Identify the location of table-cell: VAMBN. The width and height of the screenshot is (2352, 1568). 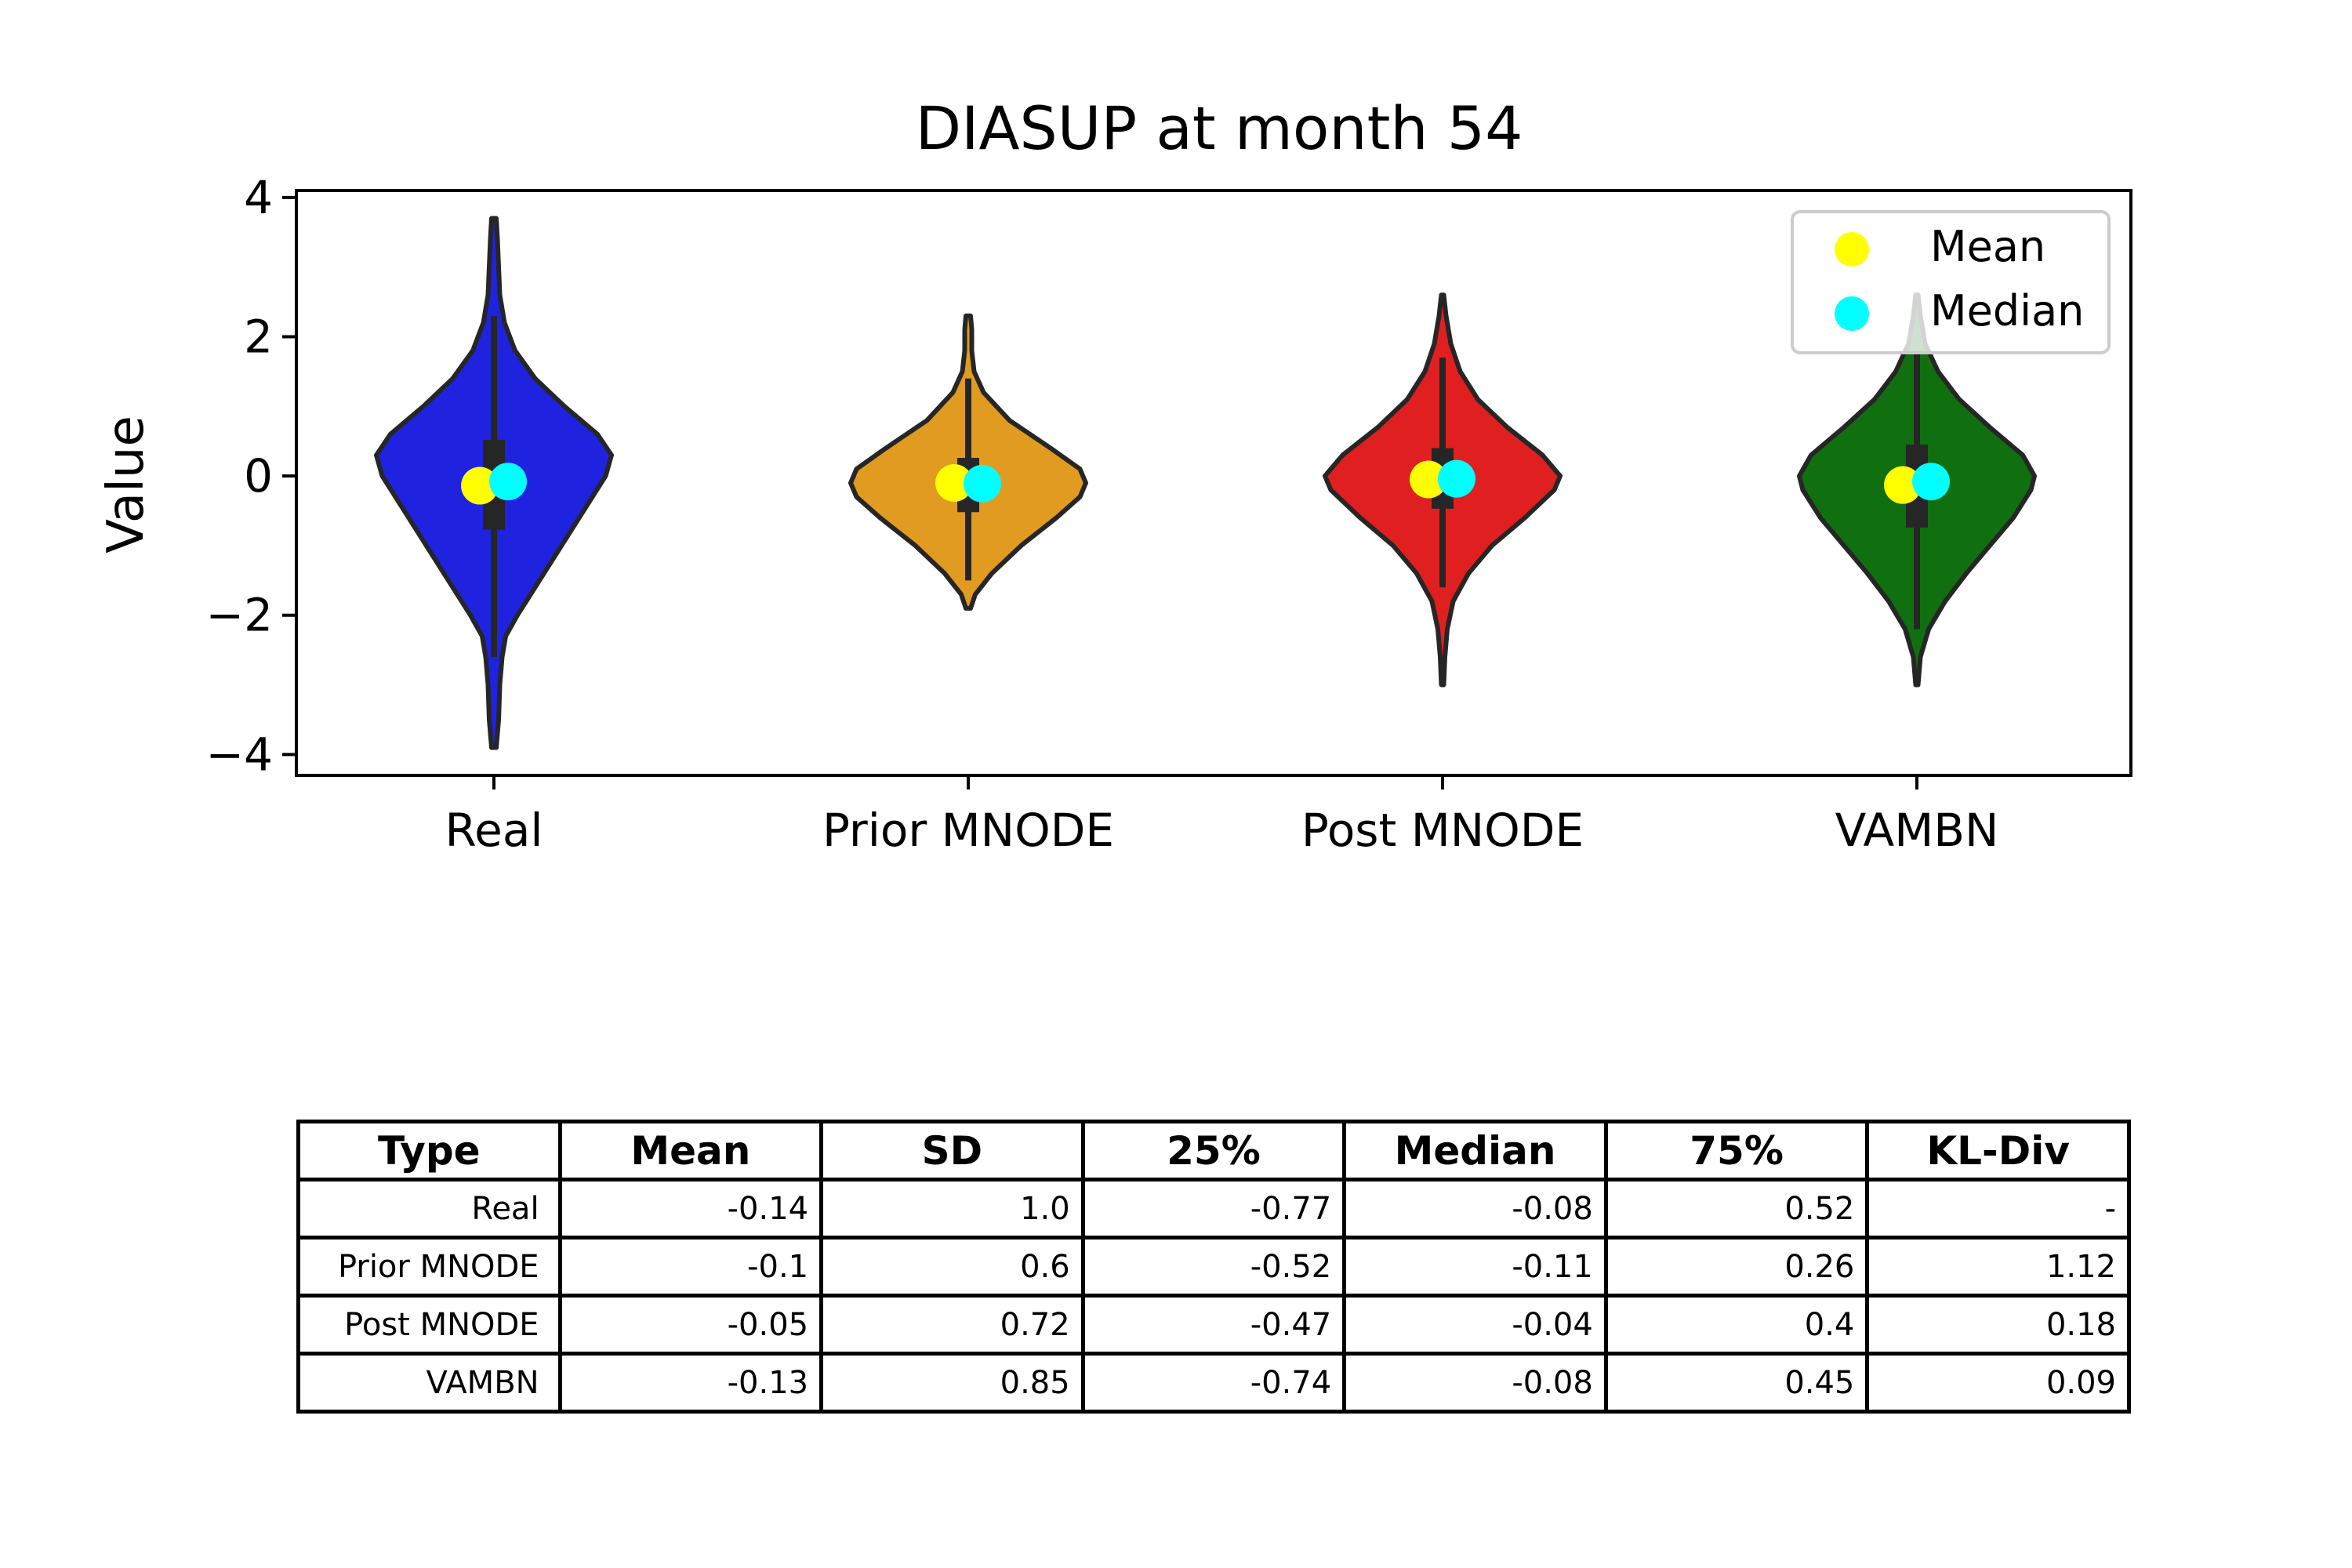
(429, 1383).